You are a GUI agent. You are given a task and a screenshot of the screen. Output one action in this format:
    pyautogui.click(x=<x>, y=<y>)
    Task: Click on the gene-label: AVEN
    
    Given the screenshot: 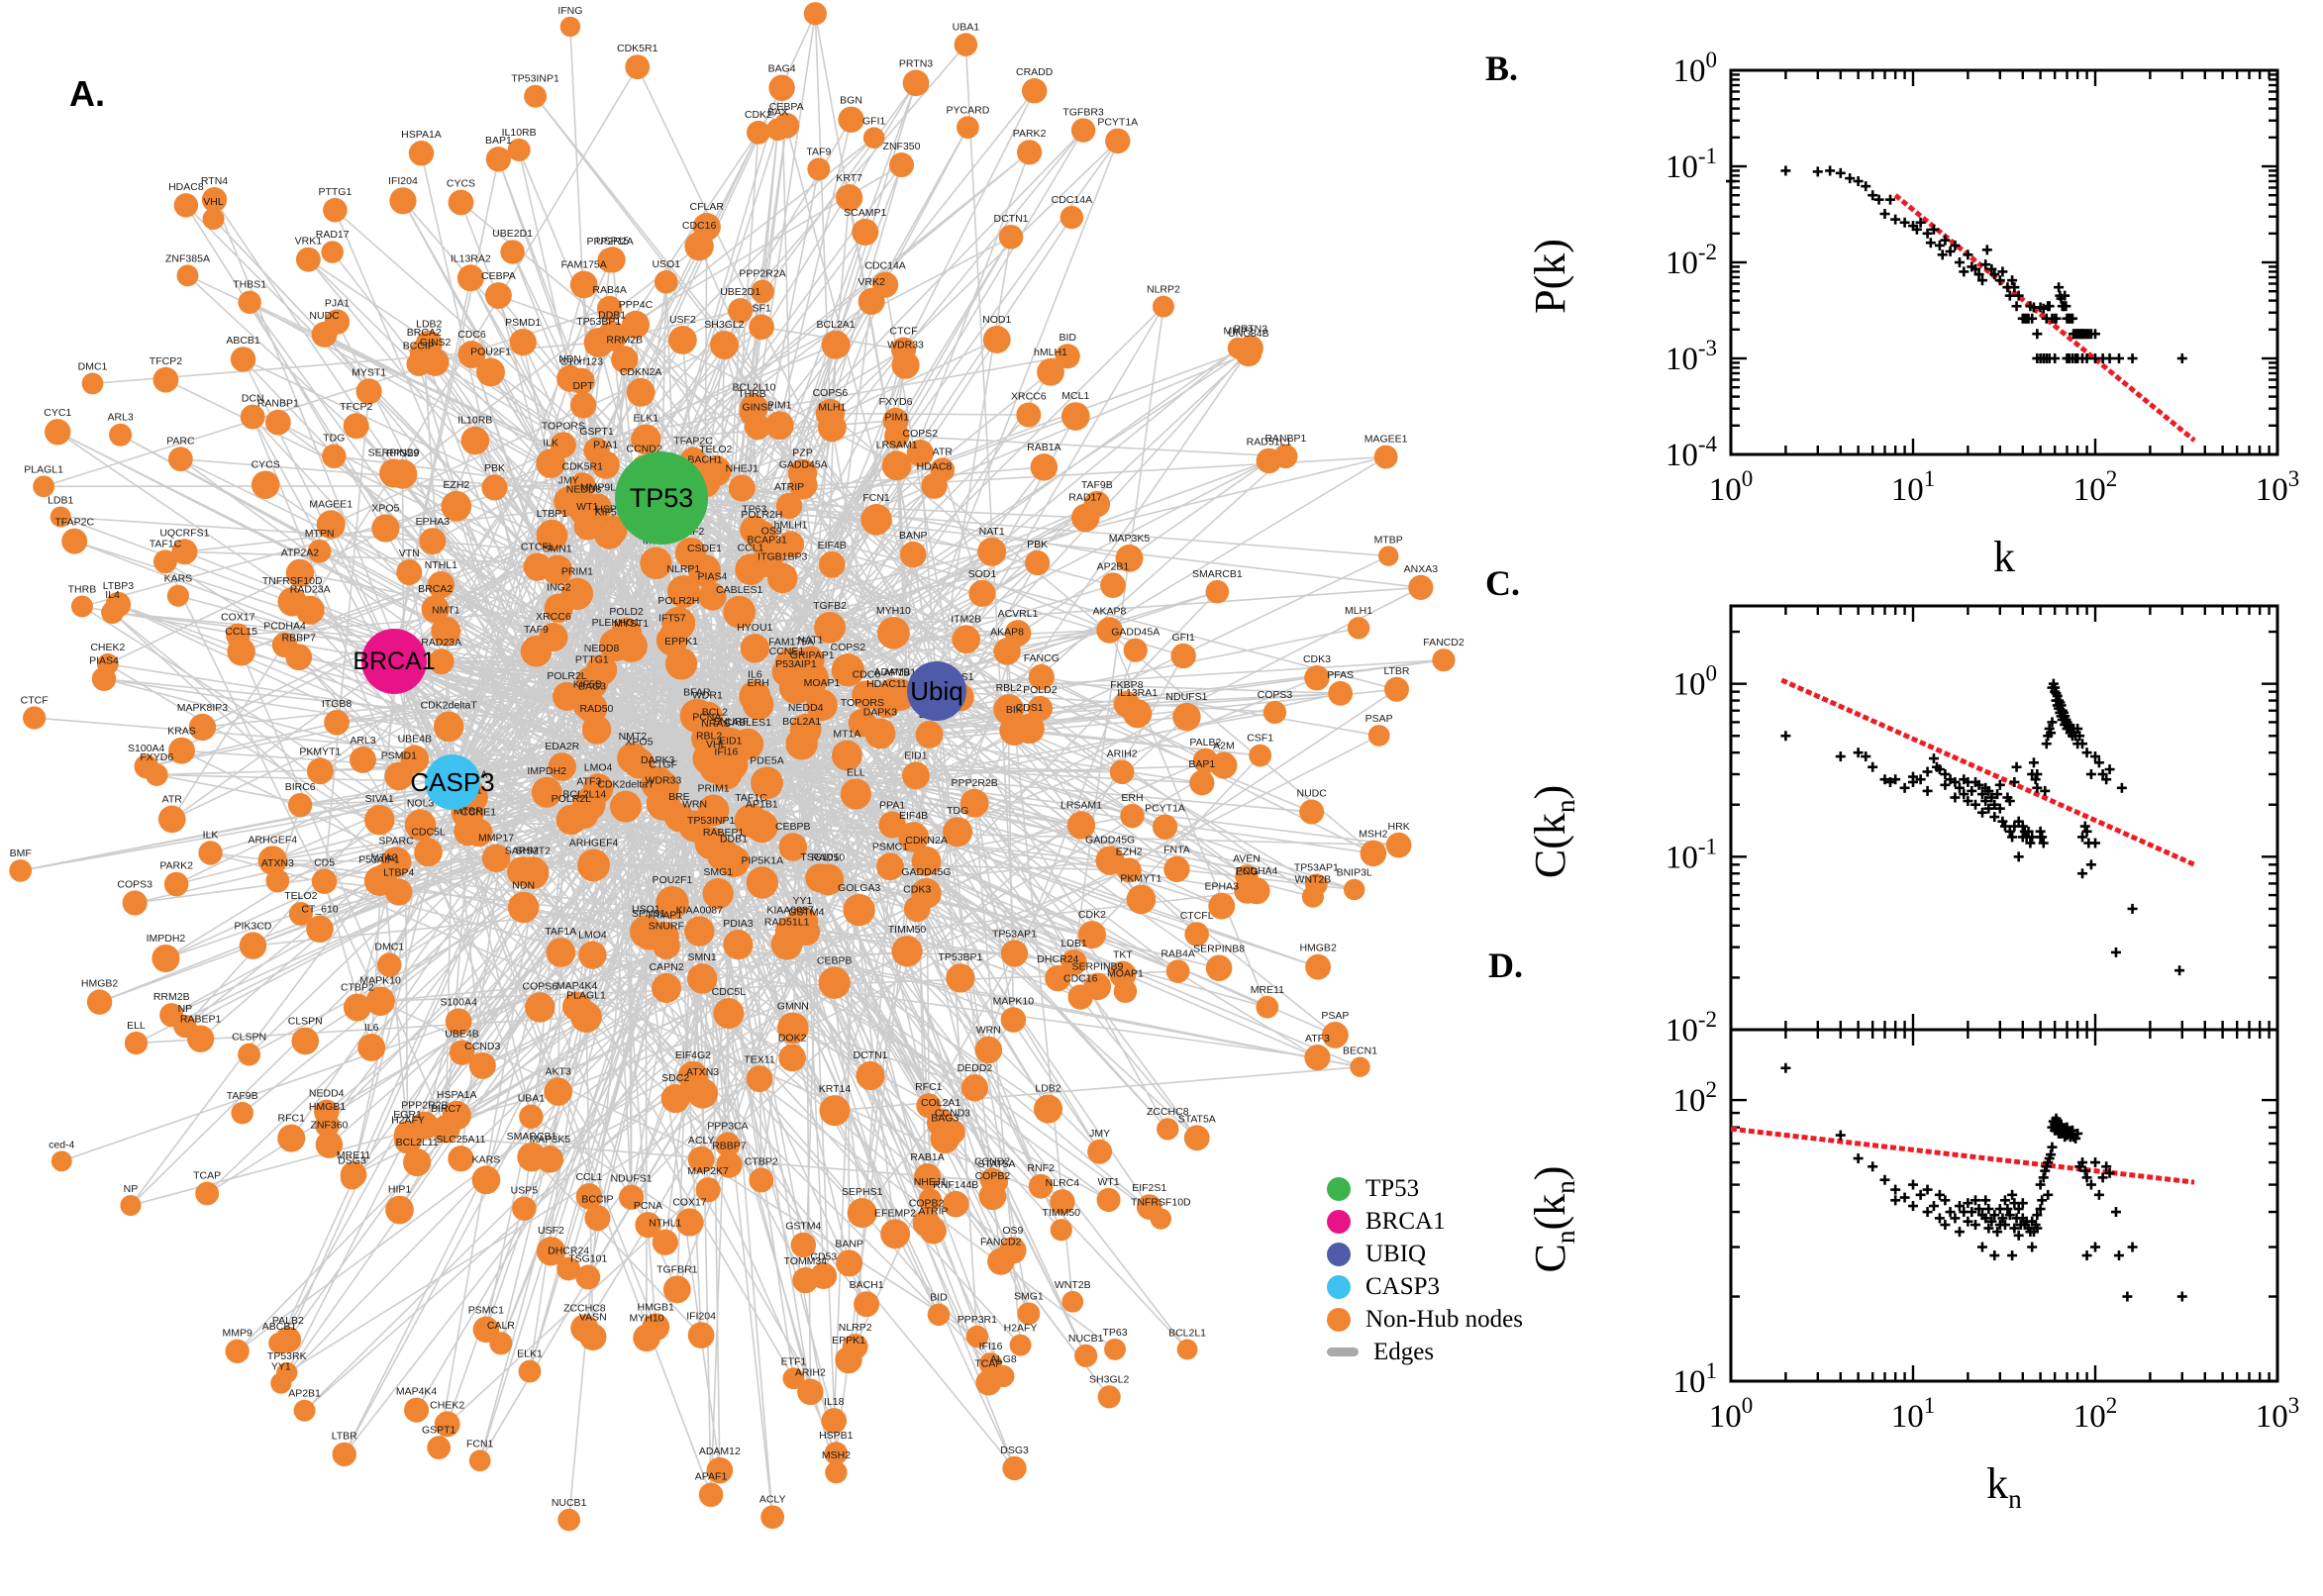 What is the action you would take?
    pyautogui.click(x=1247, y=858)
    